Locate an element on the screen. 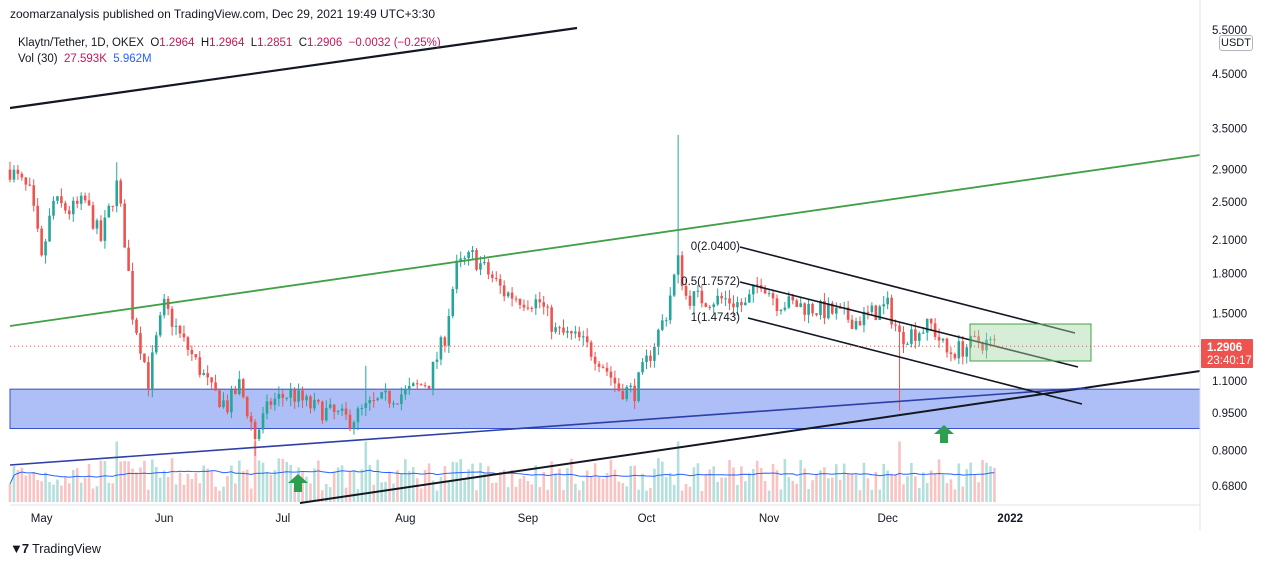  volume-title: Vol (30) is located at coordinates (38, 59).